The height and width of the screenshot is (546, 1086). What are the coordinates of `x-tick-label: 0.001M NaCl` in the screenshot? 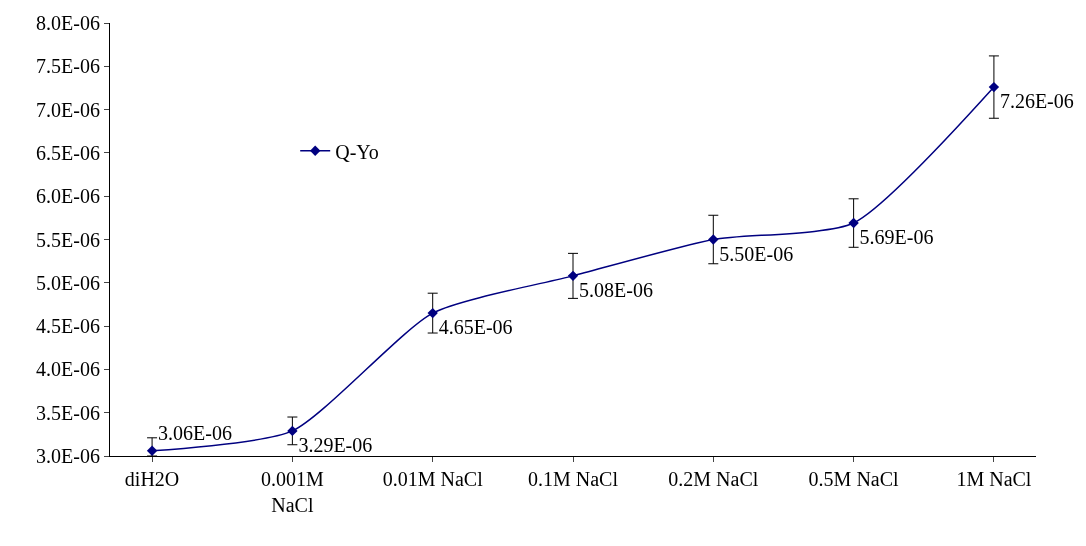 It's located at (292, 492).